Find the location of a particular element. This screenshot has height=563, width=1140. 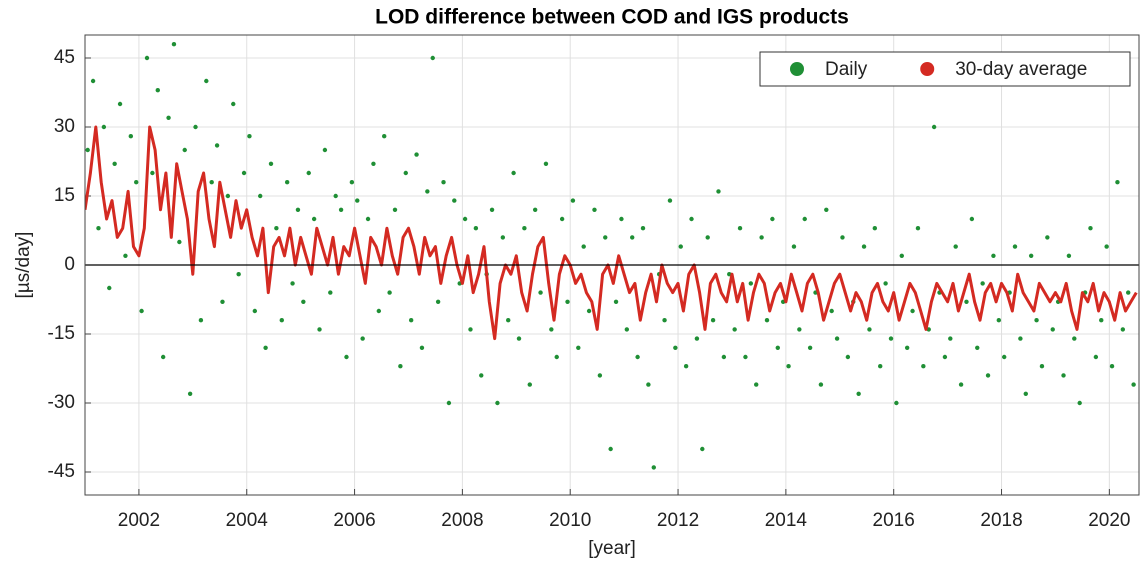

legend-label: 30-day average is located at coordinates (1021, 69).